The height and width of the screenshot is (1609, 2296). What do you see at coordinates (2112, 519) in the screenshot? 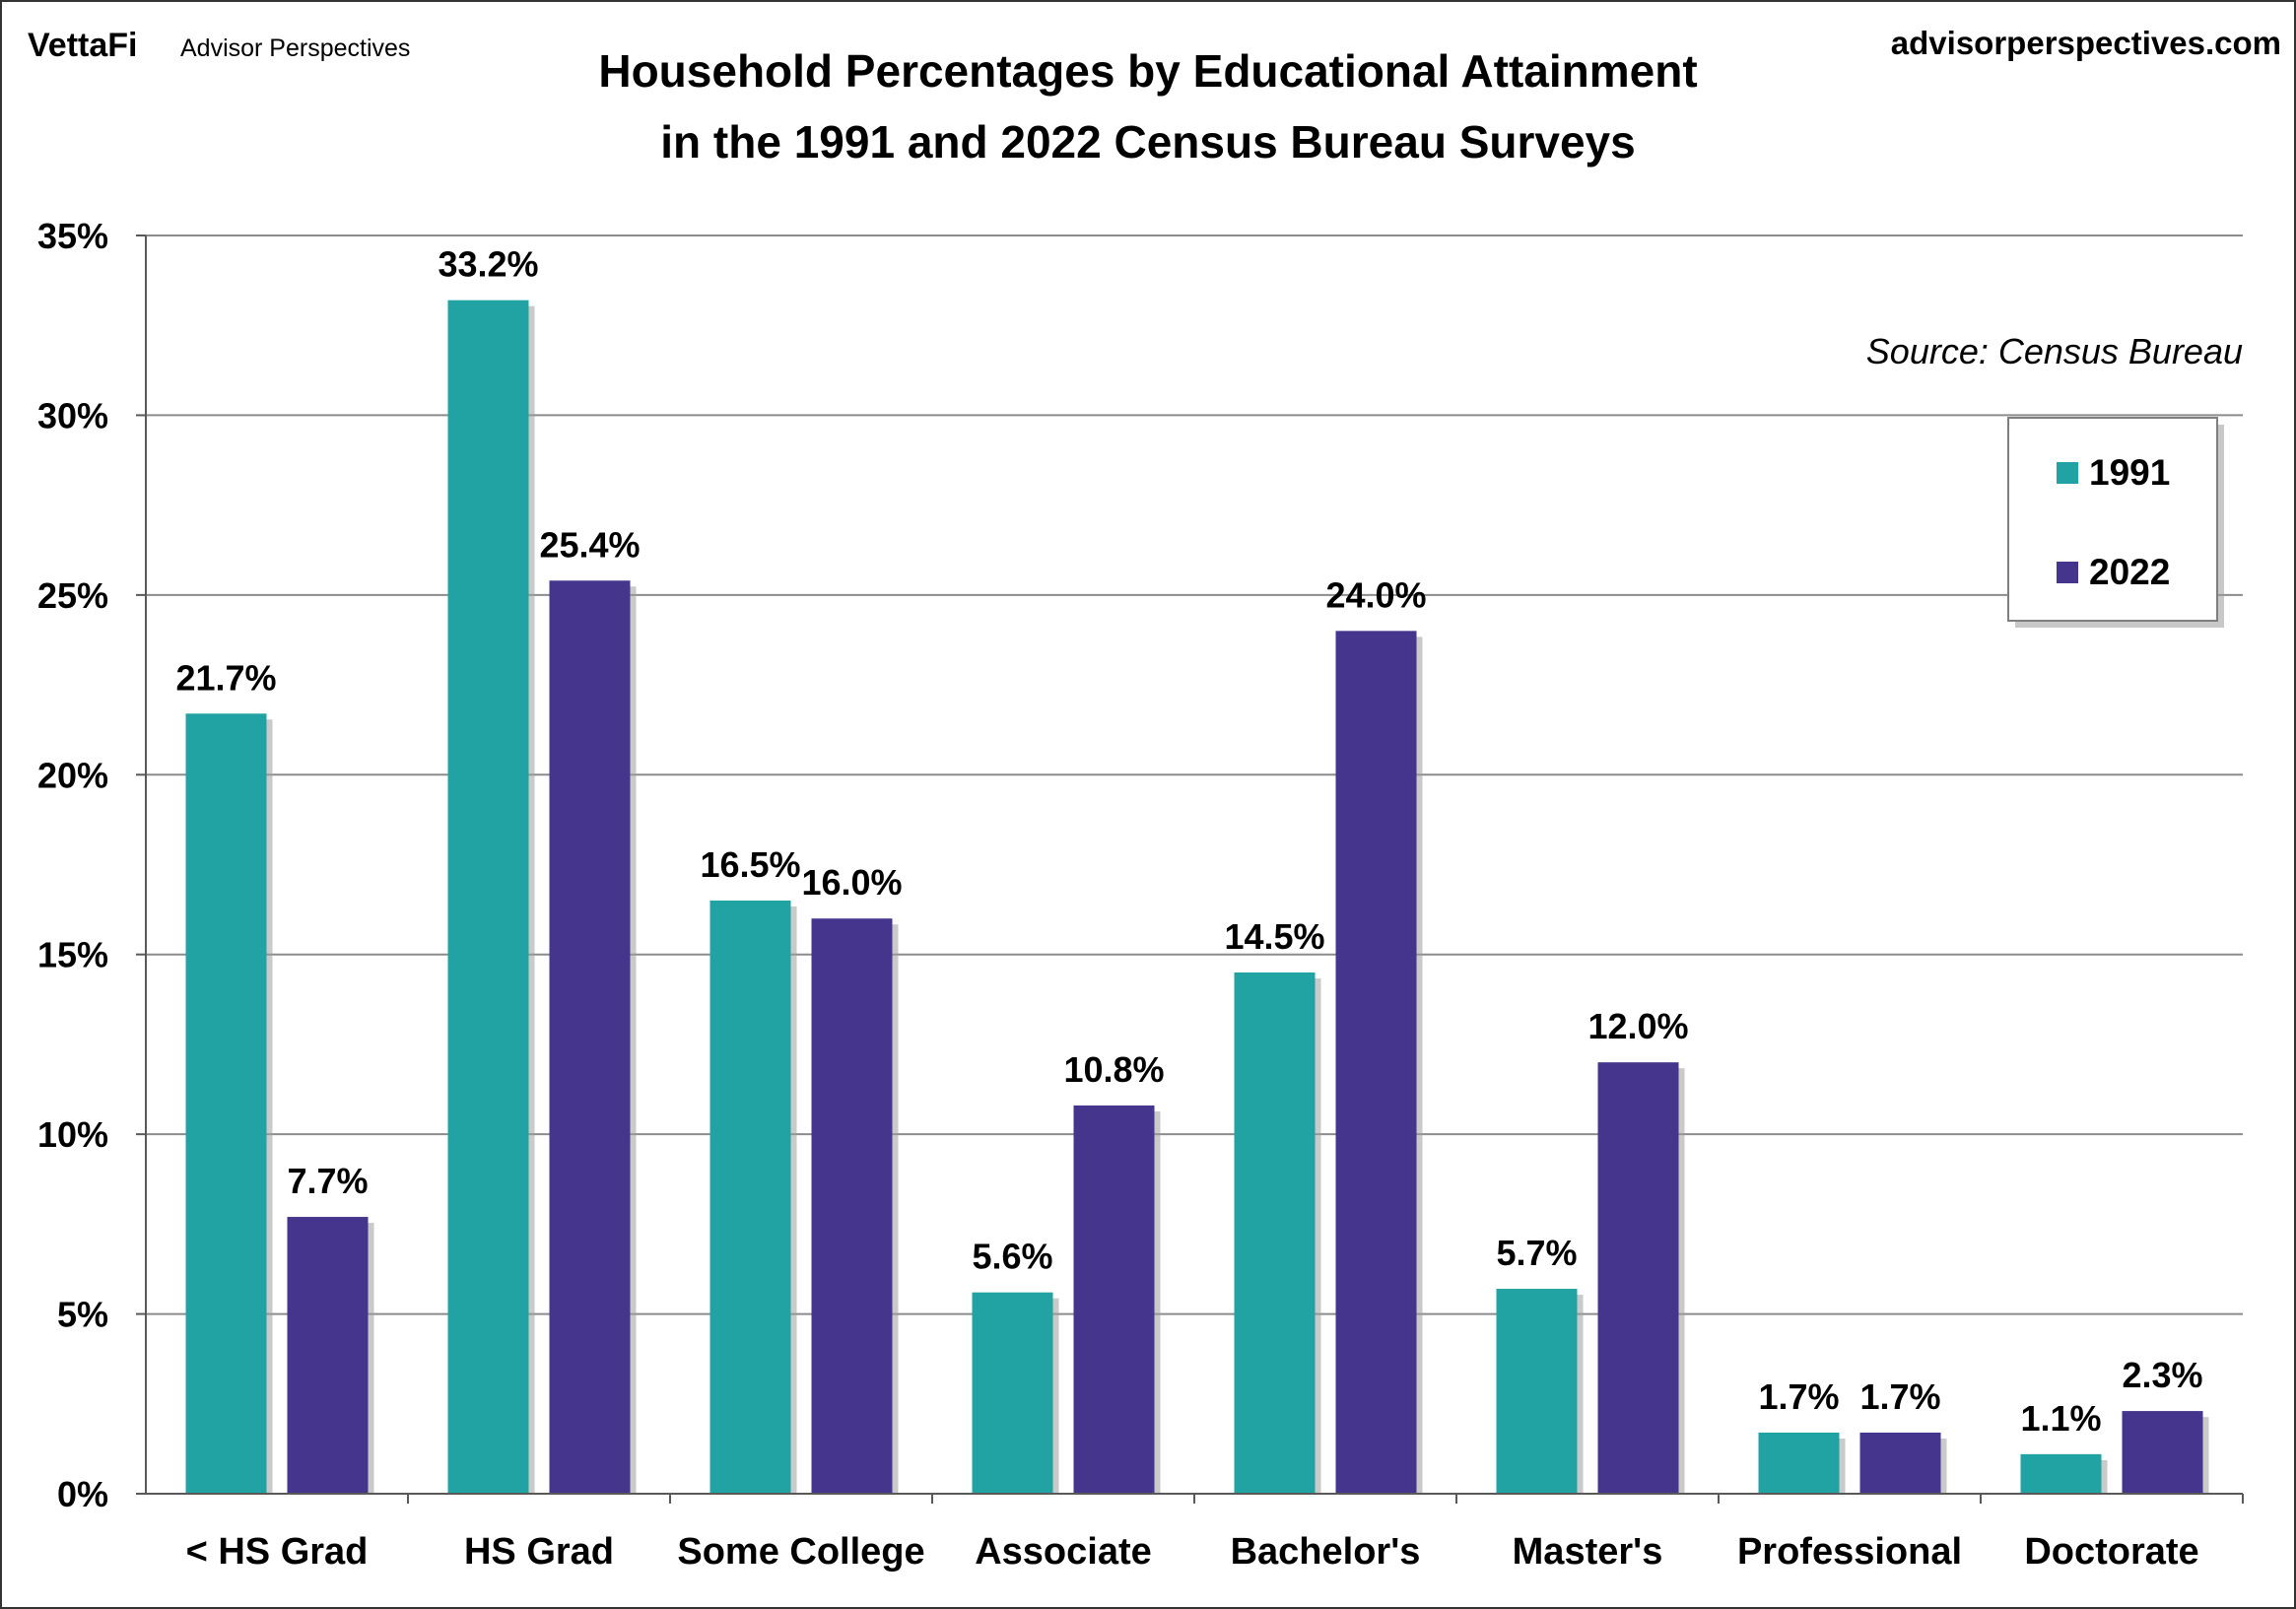
I see `legend-box` at bounding box center [2112, 519].